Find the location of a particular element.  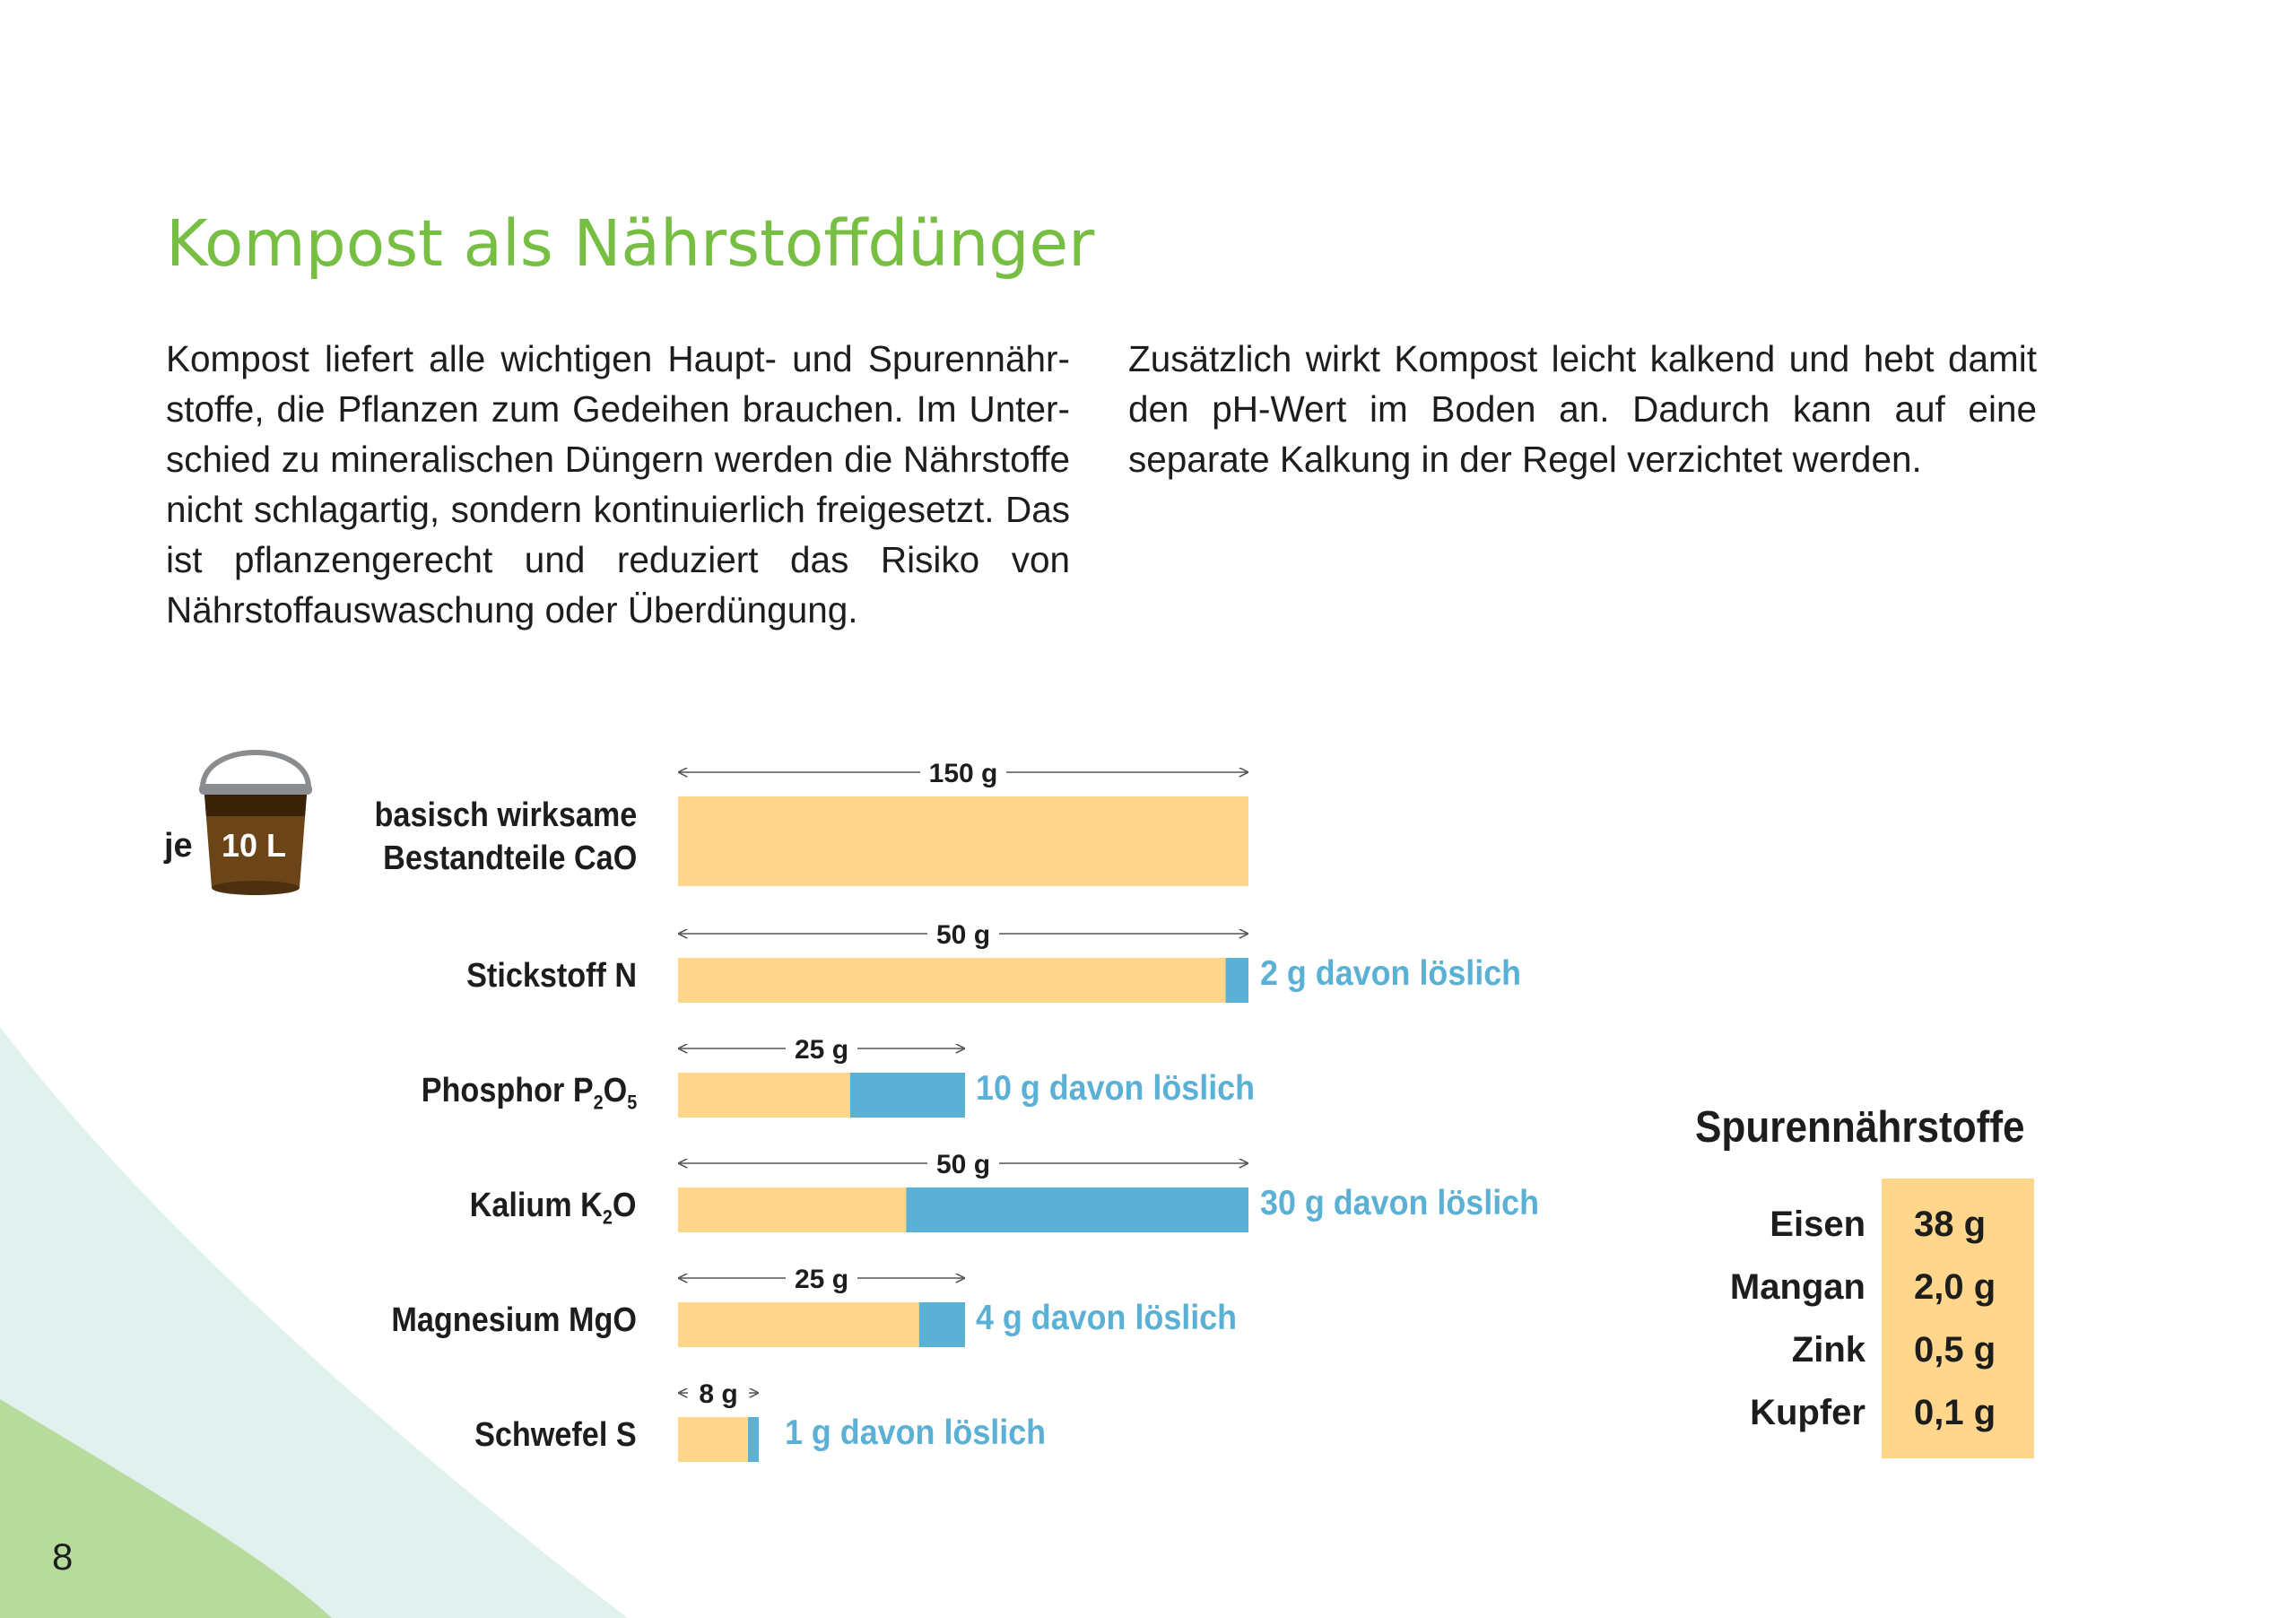

trace-value-mangan: 2,0 g is located at coordinates (1955, 1287).